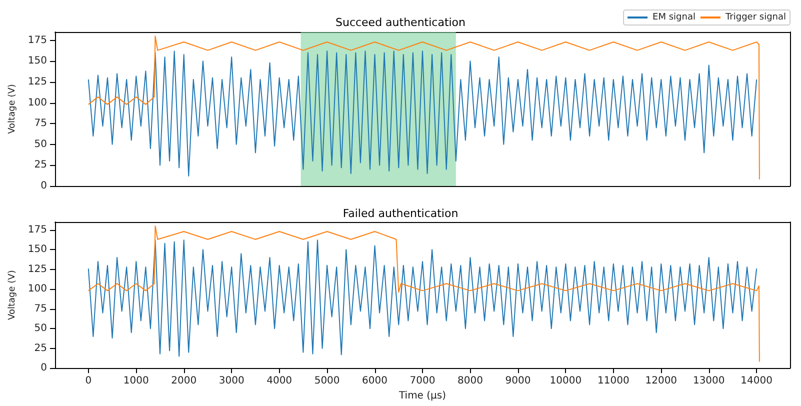 The width and height of the screenshot is (801, 406). What do you see at coordinates (422, 396) in the screenshot?
I see `x-axis-title: Time (µs)` at bounding box center [422, 396].